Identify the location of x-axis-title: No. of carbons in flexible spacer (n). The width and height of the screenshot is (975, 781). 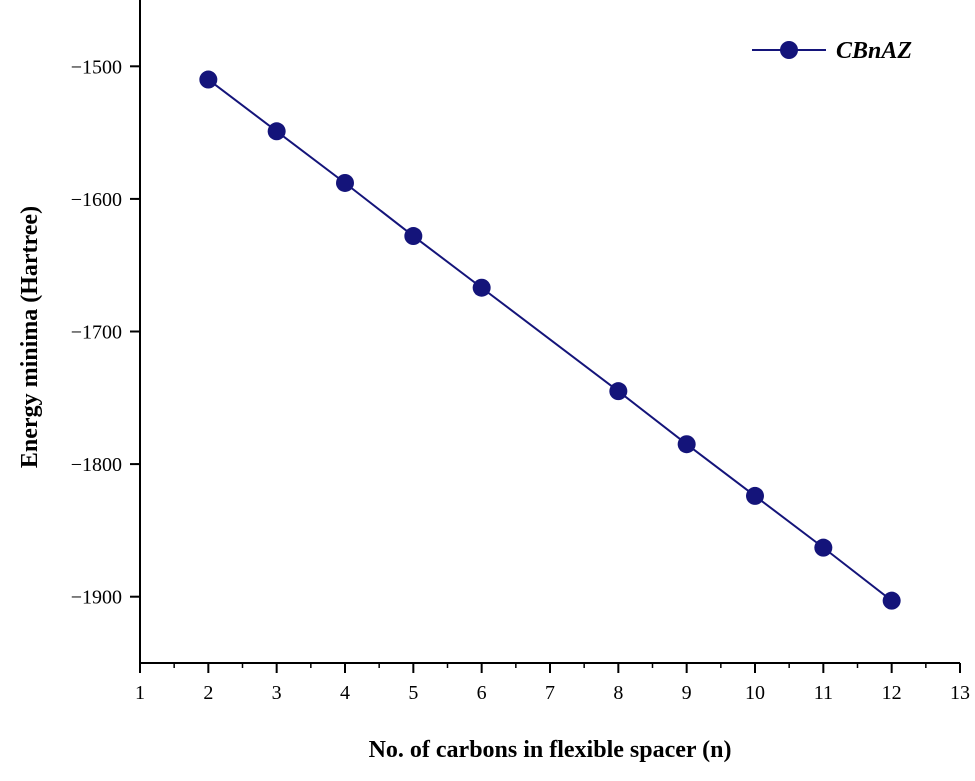
(550, 750).